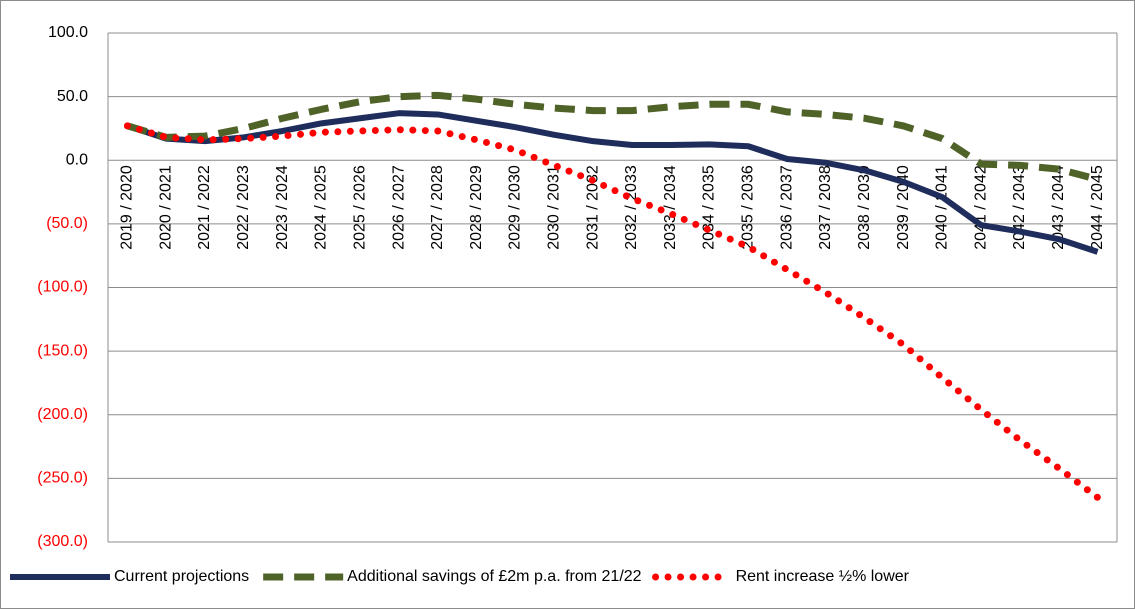 Image resolution: width=1135 pixels, height=609 pixels. What do you see at coordinates (359, 207) in the screenshot?
I see `x-tick-label: 2025 / 2026` at bounding box center [359, 207].